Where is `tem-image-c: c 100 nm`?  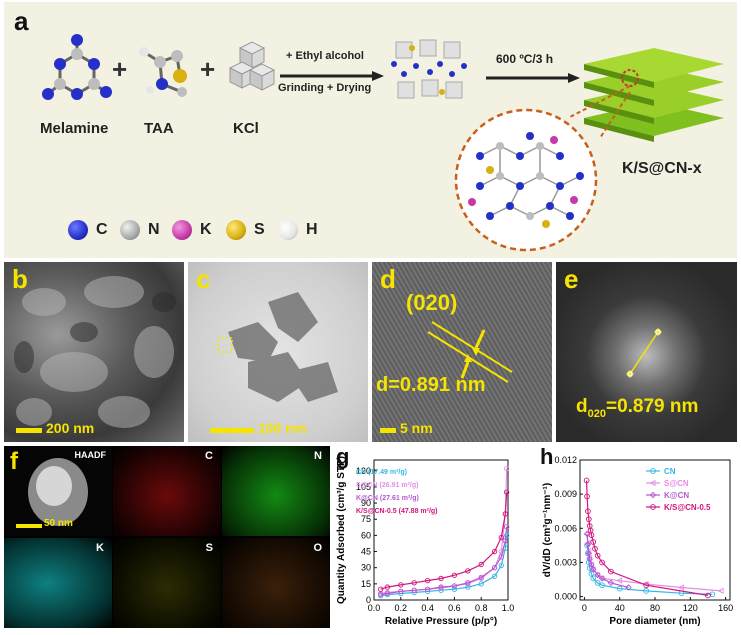
tem-image-c: c 100 nm is located at coordinates (278, 352).